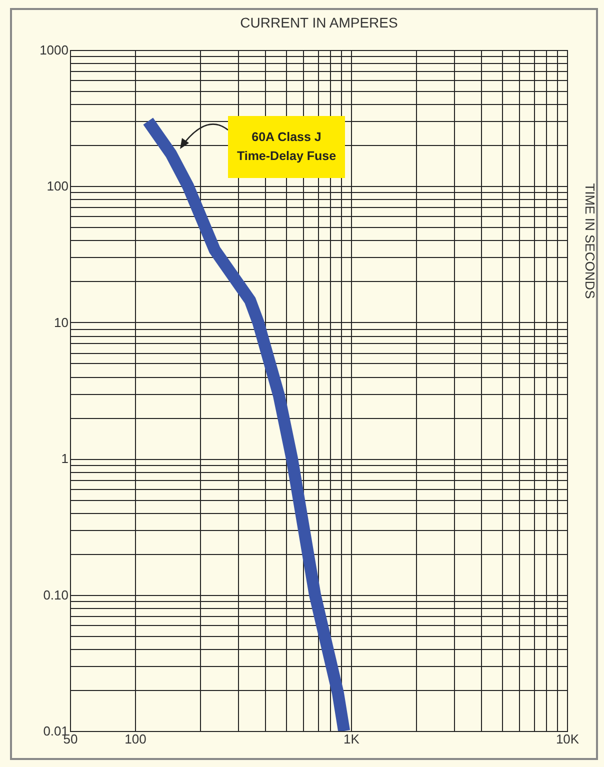 The image size is (604, 767). I want to click on annotation: 60A Class J Time-Delay Fuse, so click(286, 147).